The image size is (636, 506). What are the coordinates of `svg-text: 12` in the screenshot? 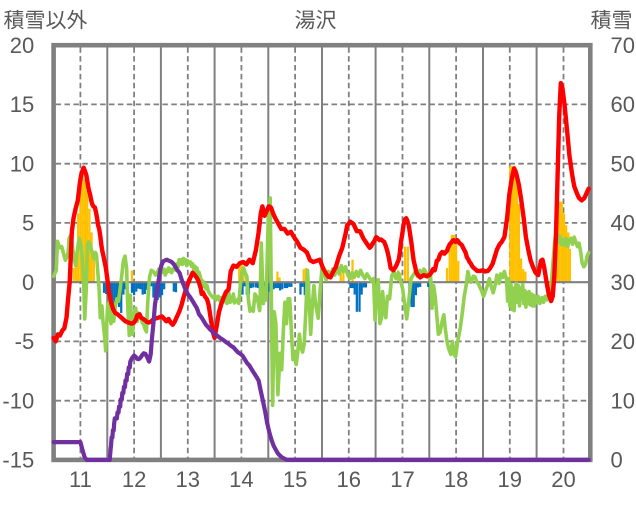 It's located at (134, 479).